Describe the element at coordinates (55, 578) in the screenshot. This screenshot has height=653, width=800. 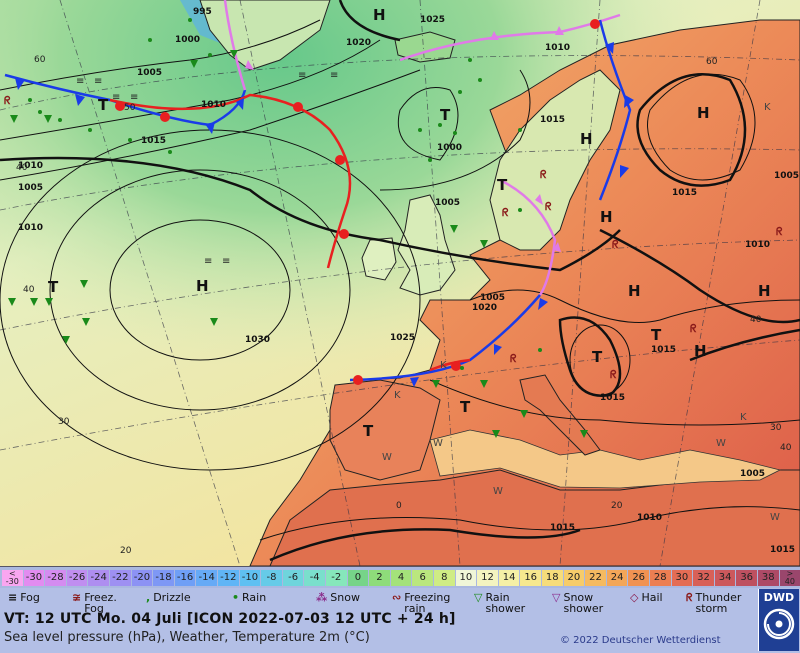
I see `scale-cell: -28` at that location.